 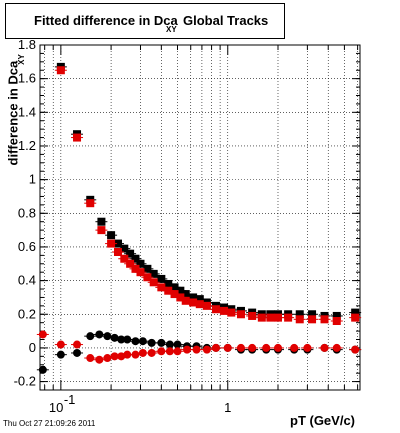 What do you see at coordinates (56, 407) in the screenshot?
I see `x-tick-label: 10` at bounding box center [56, 407].